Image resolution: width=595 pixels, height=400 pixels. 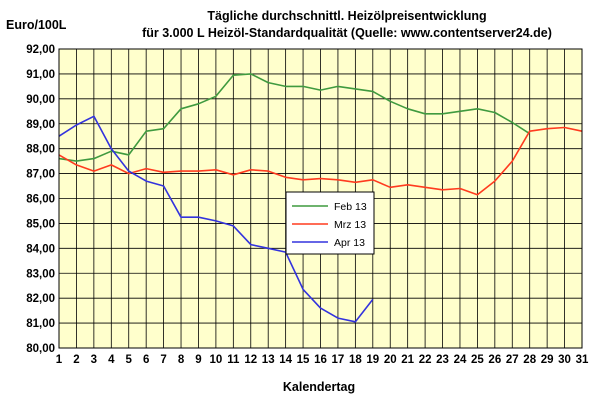 I want to click on x-tick-label: 10, so click(x=216, y=360).